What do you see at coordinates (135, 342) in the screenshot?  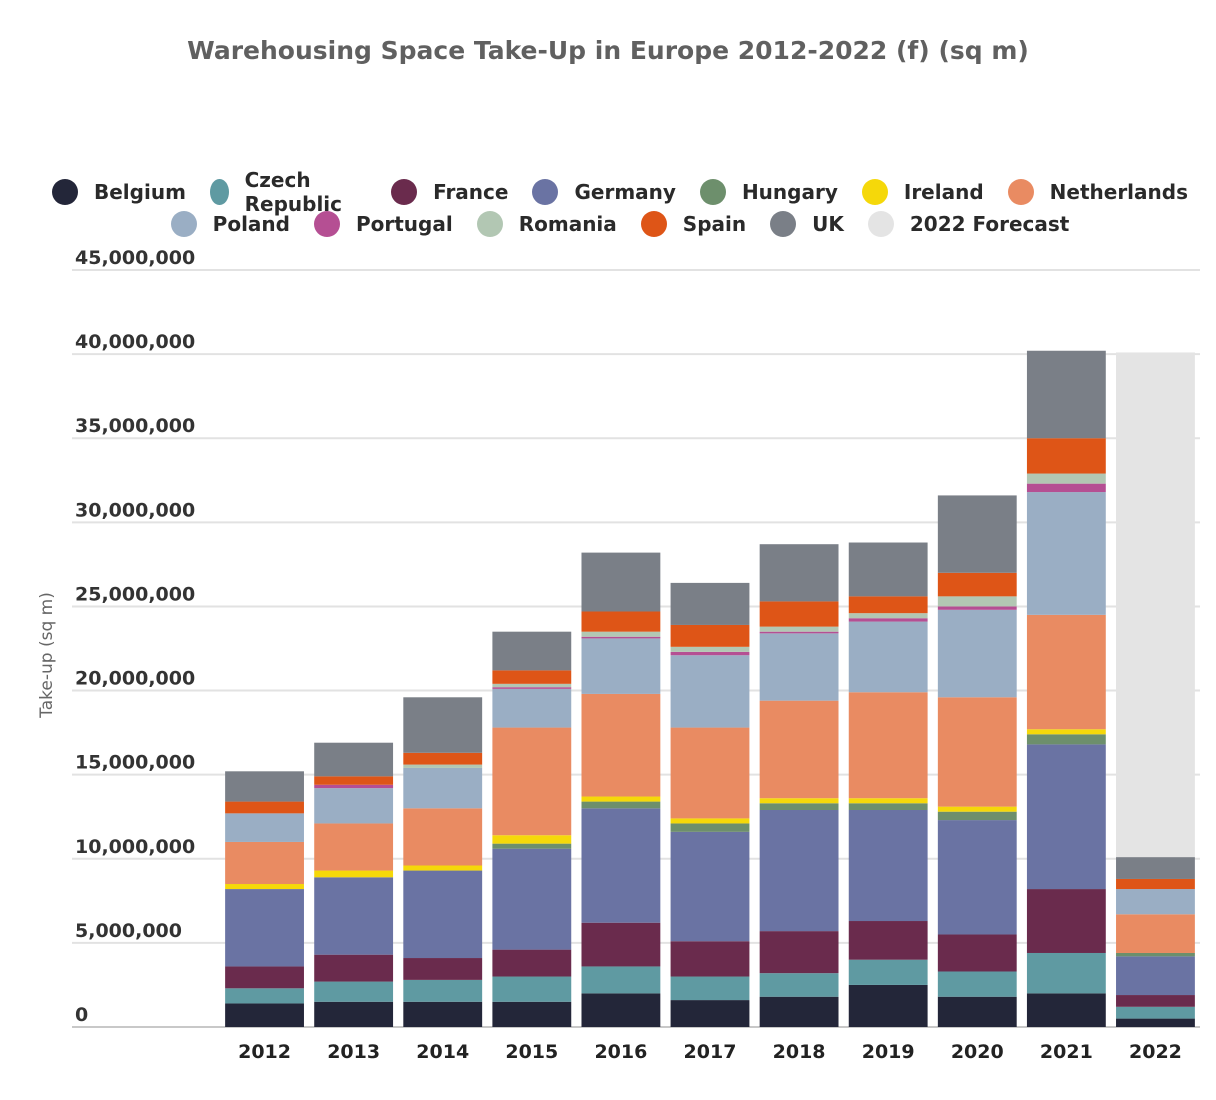 I see `y-tick-label: 40,000,000` at bounding box center [135, 342].